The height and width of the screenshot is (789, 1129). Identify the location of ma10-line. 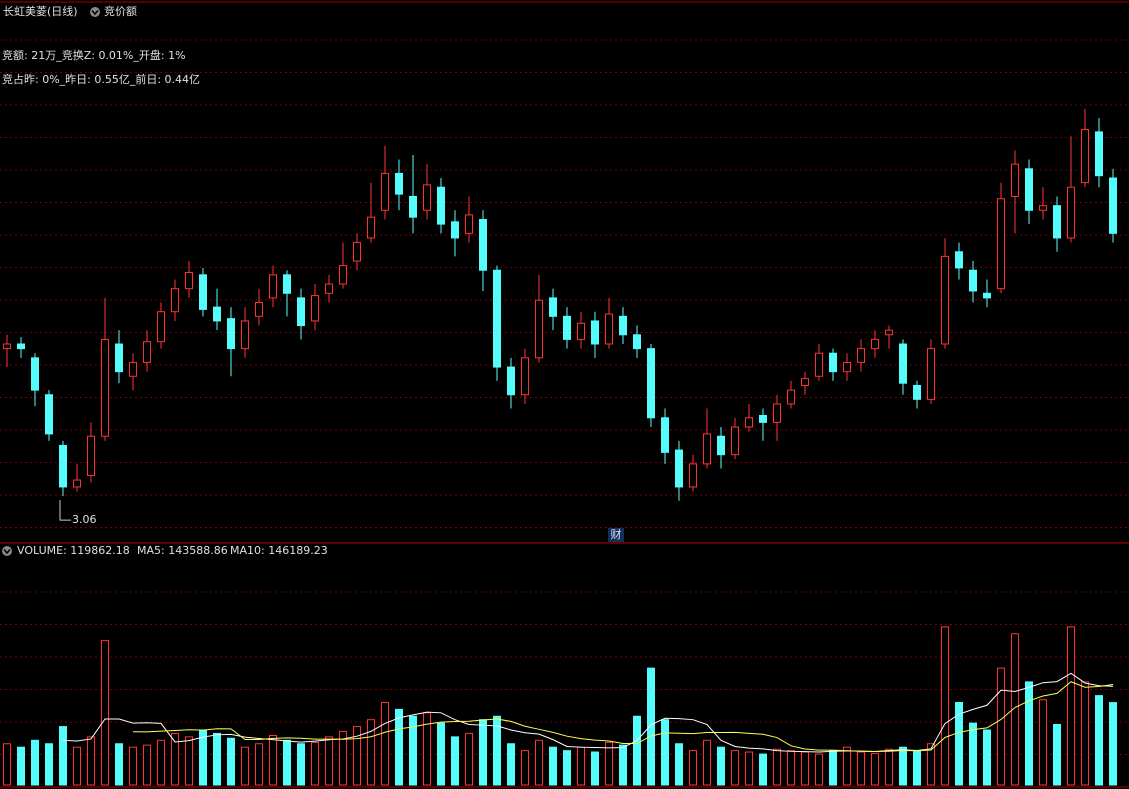
(623, 717).